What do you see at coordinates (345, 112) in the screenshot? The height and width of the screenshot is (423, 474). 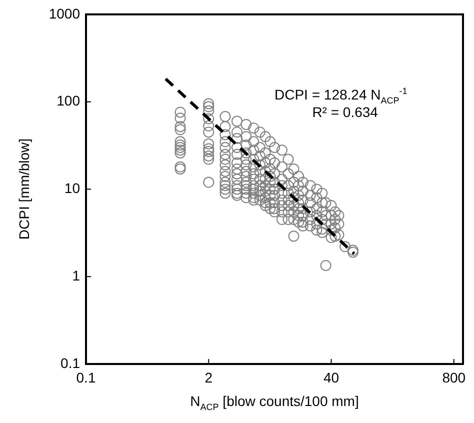 I see `annotation: R² = 0.634` at bounding box center [345, 112].